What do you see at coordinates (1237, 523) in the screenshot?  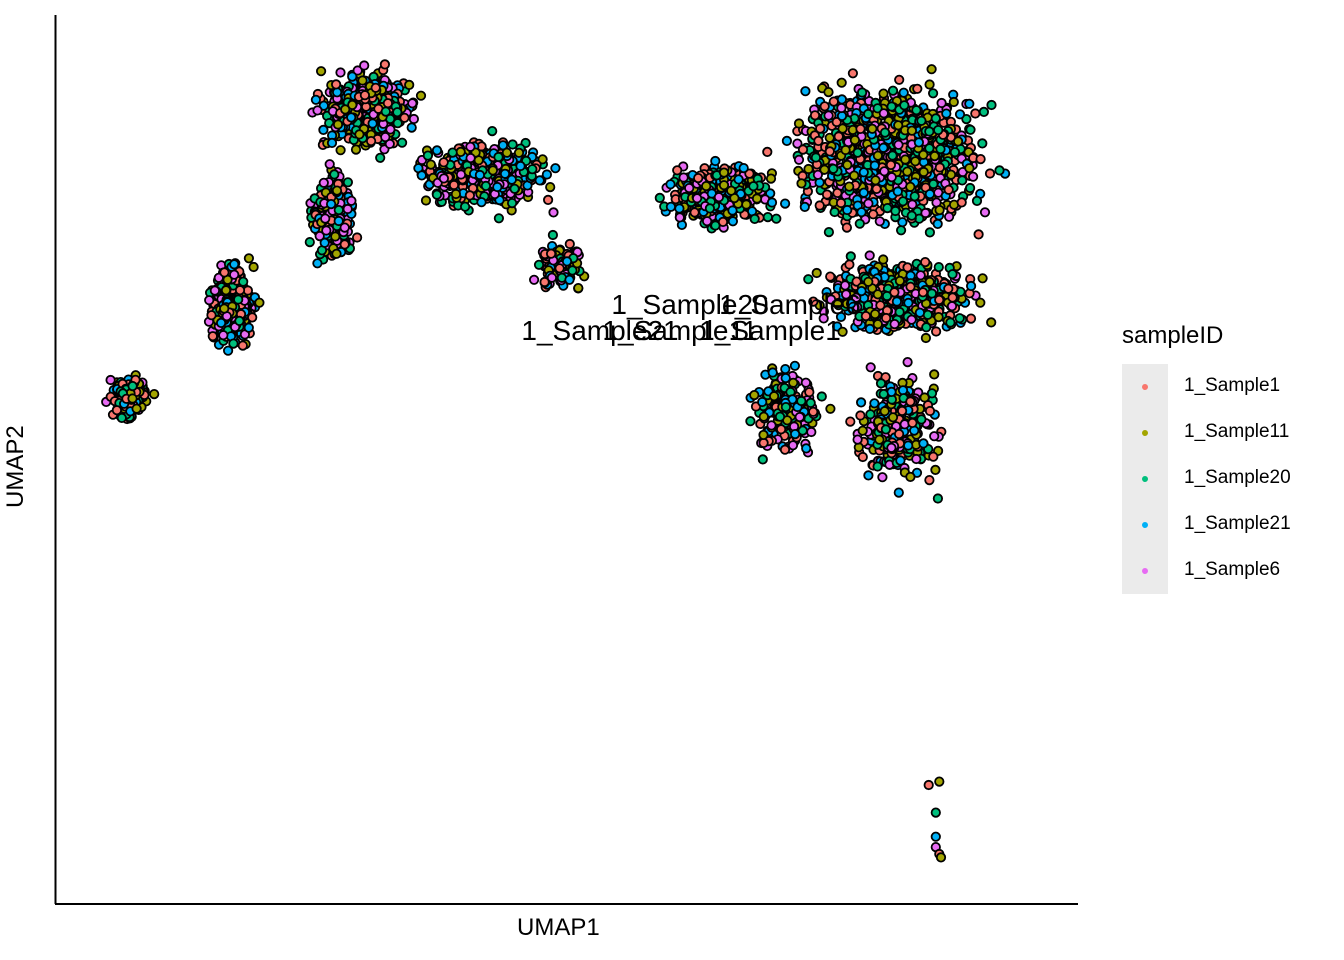 I see `legend-label: 1_Sample21` at bounding box center [1237, 523].